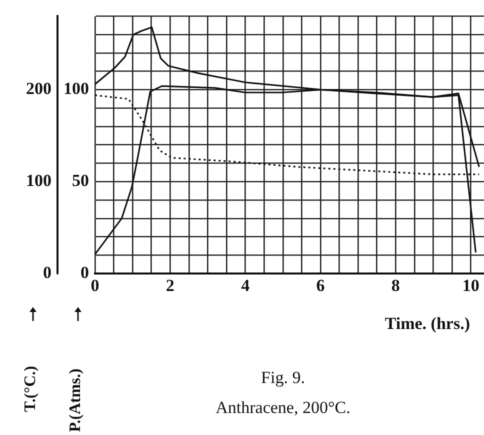  What do you see at coordinates (395, 286) in the screenshot?
I see `x-tick-label: 8` at bounding box center [395, 286].